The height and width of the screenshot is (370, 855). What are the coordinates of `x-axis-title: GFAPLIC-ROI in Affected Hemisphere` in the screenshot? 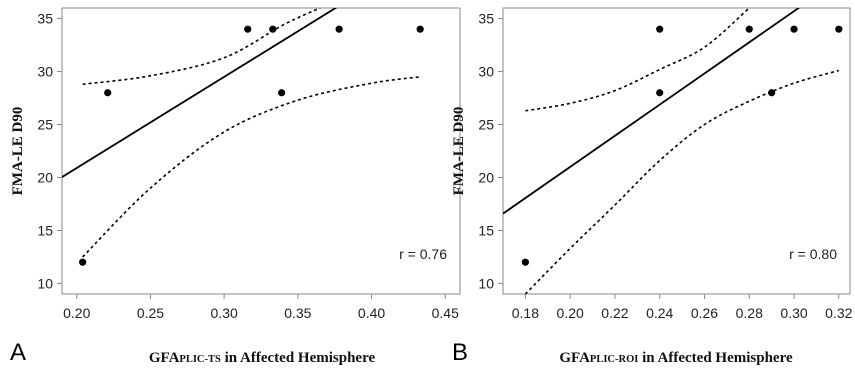 It's located at (676, 358).